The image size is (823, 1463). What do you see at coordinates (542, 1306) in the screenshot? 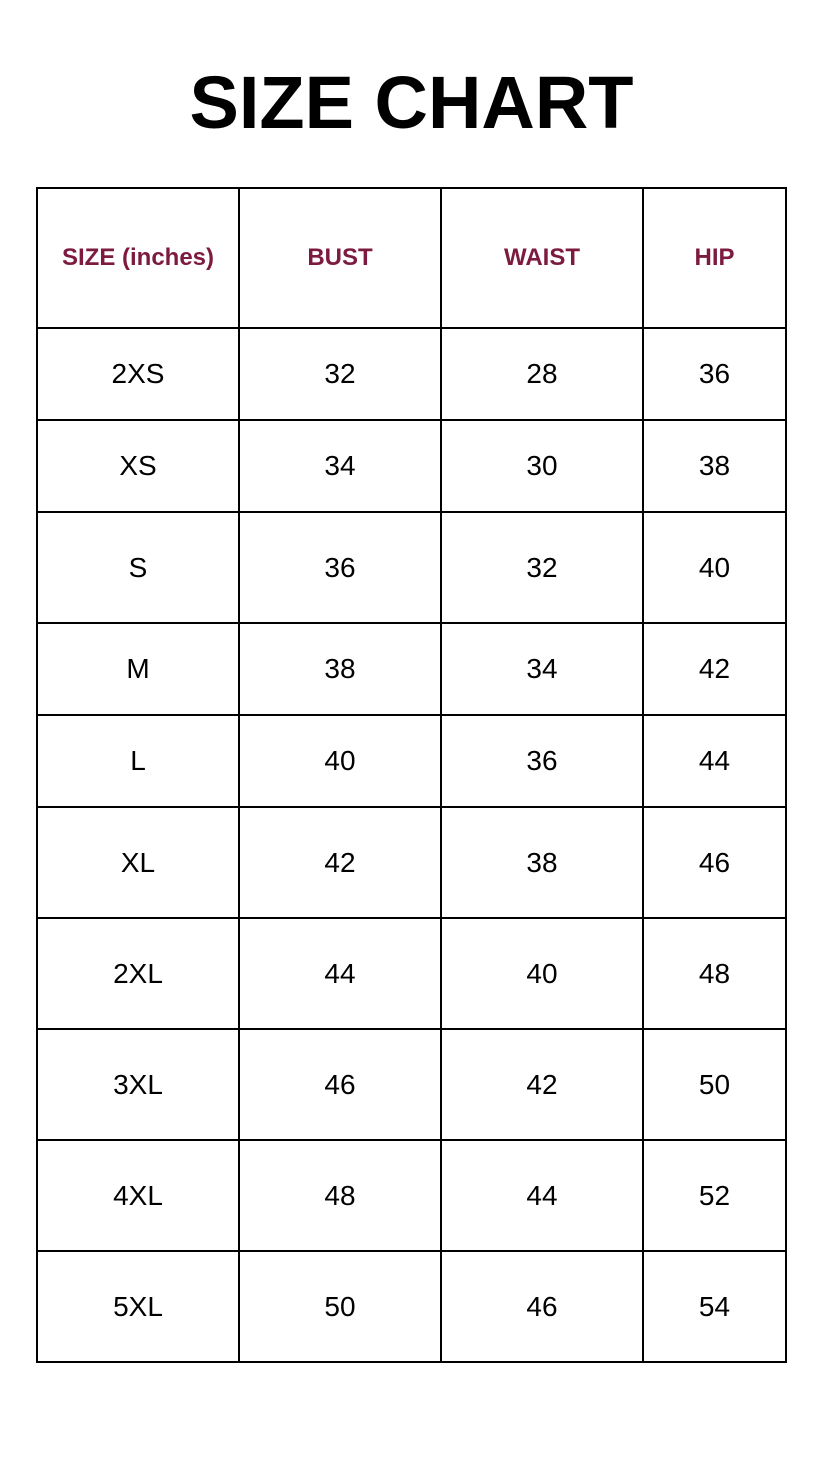
I see `cell-waist: 46` at bounding box center [542, 1306].